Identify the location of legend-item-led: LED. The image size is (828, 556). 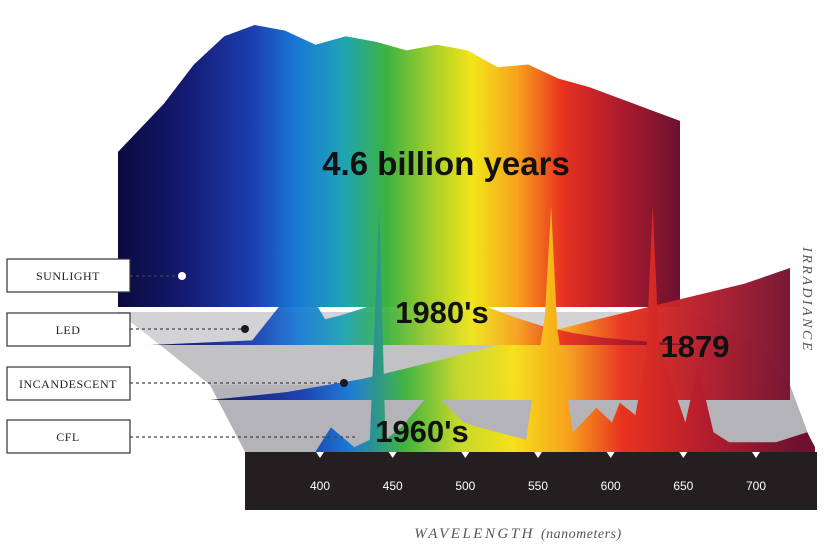
(127, 329).